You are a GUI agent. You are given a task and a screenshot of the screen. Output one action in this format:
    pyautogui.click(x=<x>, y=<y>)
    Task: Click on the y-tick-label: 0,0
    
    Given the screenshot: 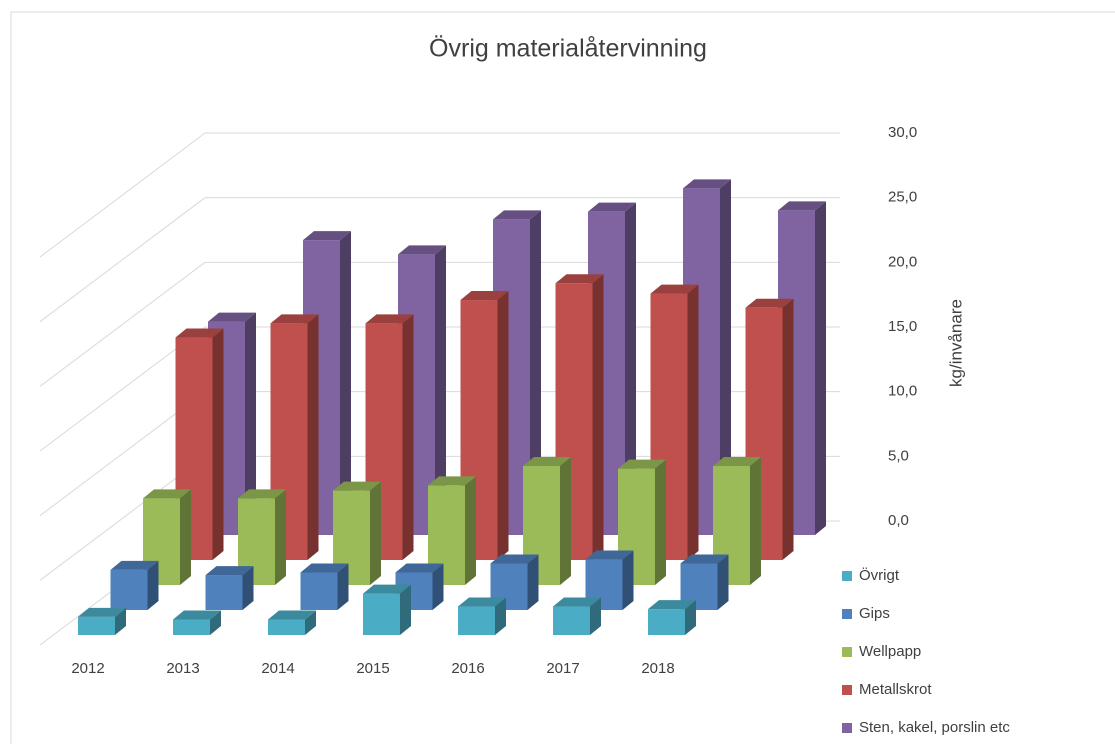 What is the action you would take?
    pyautogui.click(x=898, y=520)
    